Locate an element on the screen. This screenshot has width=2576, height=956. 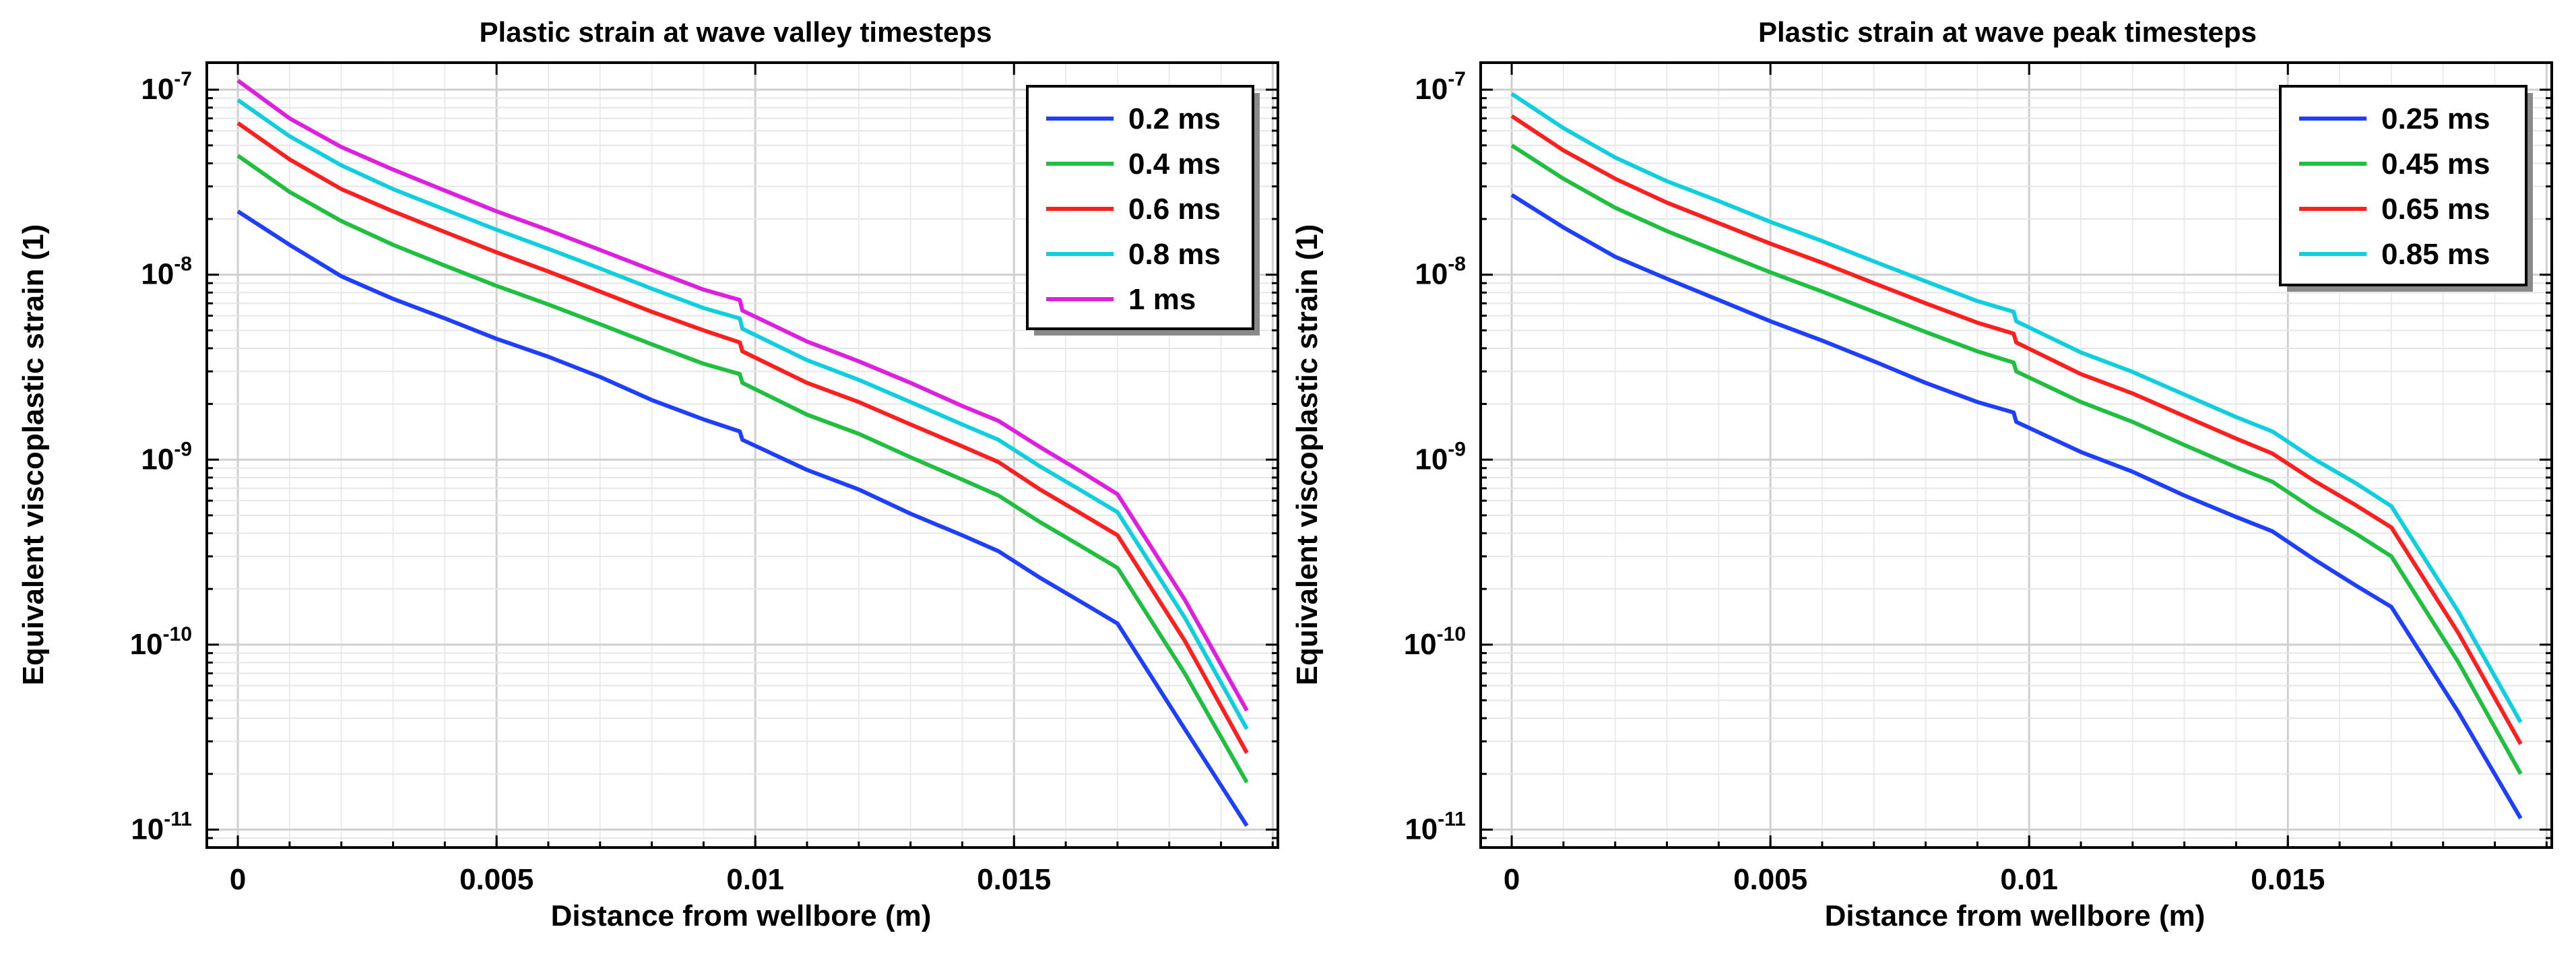
chart-title: Plastic strain at wave valley timesteps is located at coordinates (736, 32).